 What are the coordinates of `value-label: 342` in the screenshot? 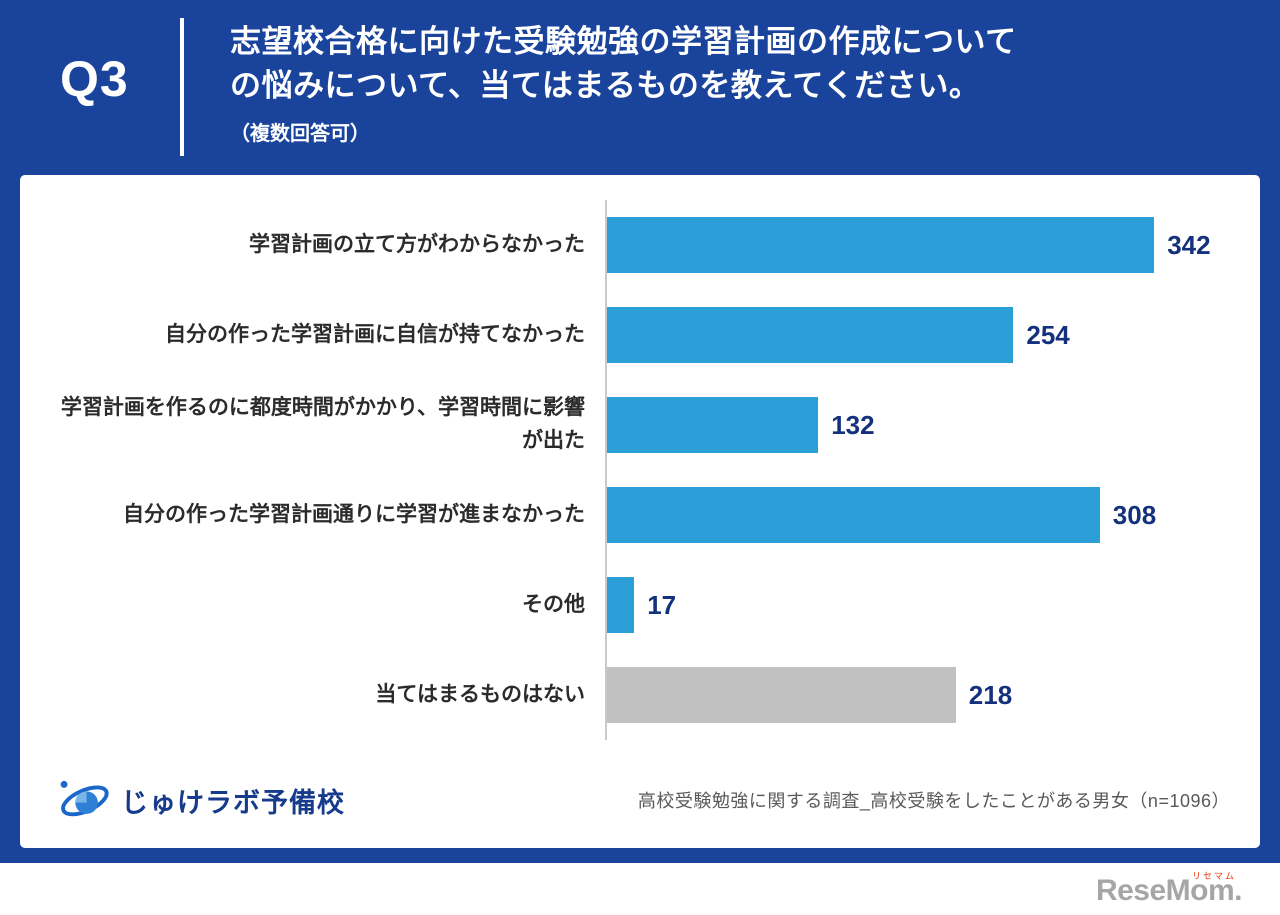 It's located at (1189, 244).